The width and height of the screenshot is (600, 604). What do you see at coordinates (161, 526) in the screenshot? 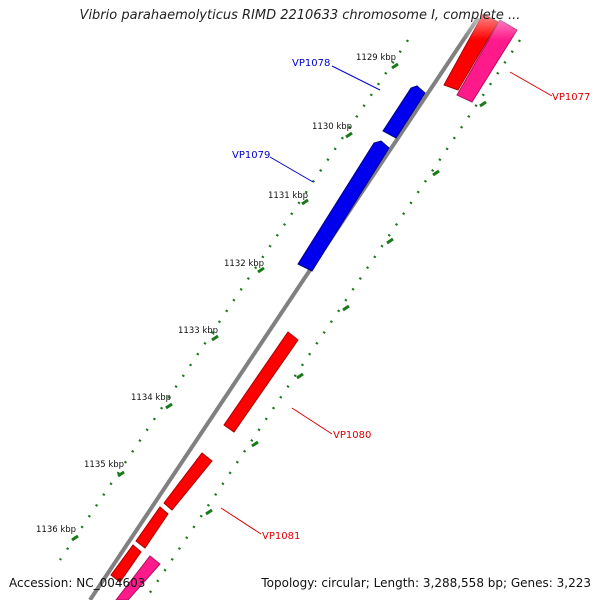
I see `gene-vp1081` at bounding box center [161, 526].